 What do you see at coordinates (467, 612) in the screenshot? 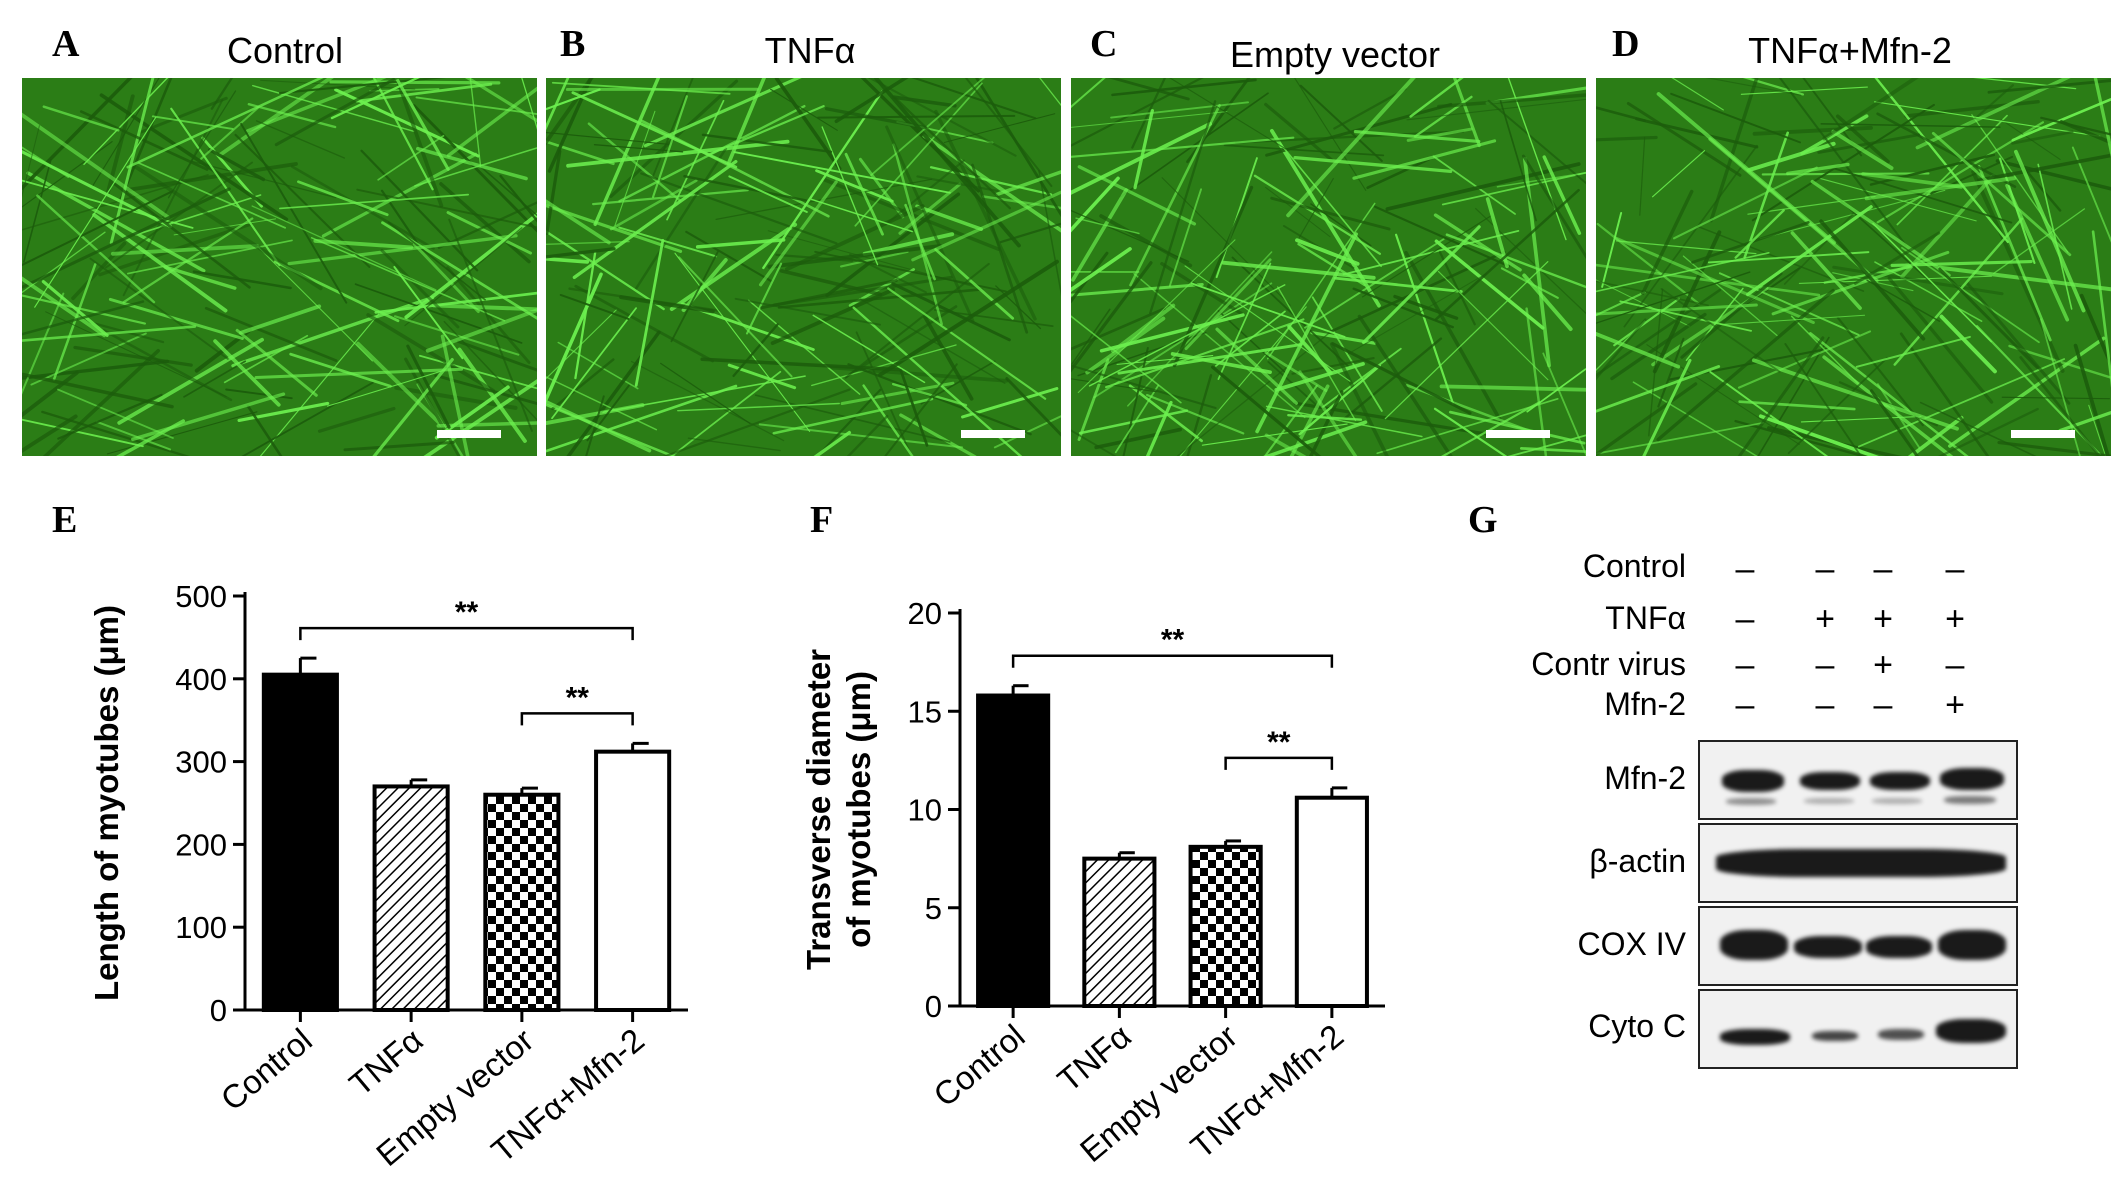
I see `significance-label: **` at bounding box center [467, 612].